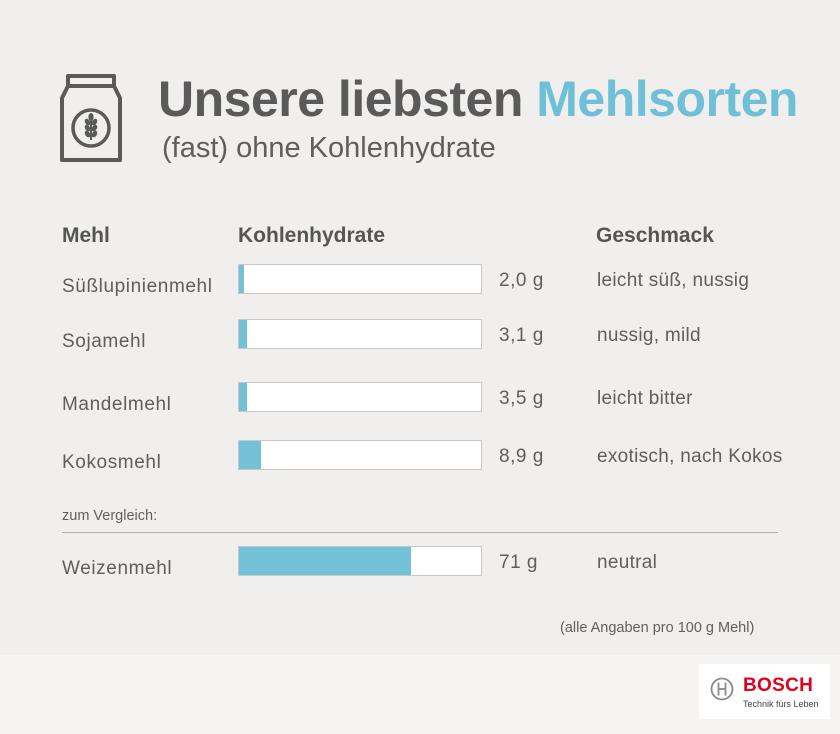  I want to click on page-title: Unsere liebsten Mehlsorten, so click(478, 99).